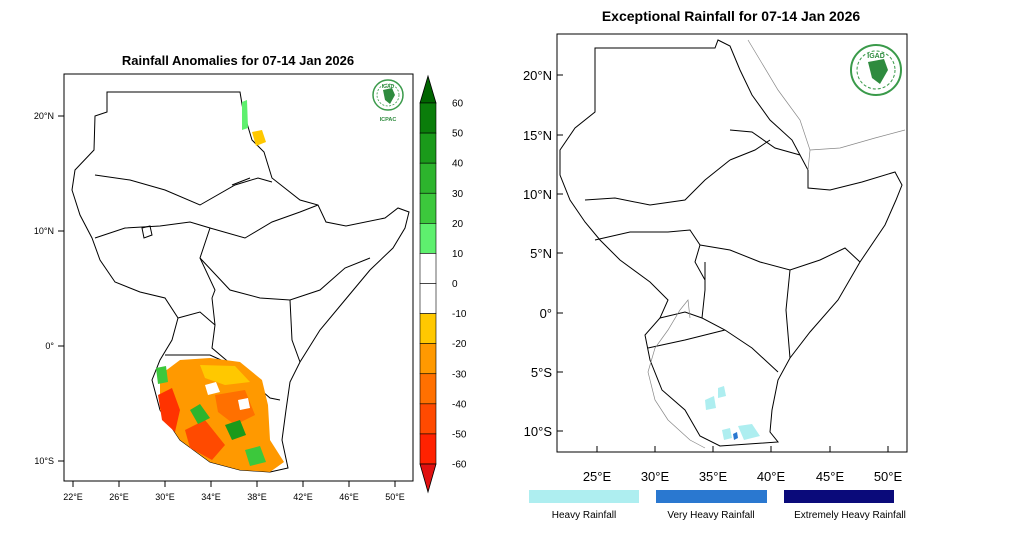 The image size is (1024, 559). What do you see at coordinates (165, 497) in the screenshot?
I see `left-lon-label: 30°E` at bounding box center [165, 497].